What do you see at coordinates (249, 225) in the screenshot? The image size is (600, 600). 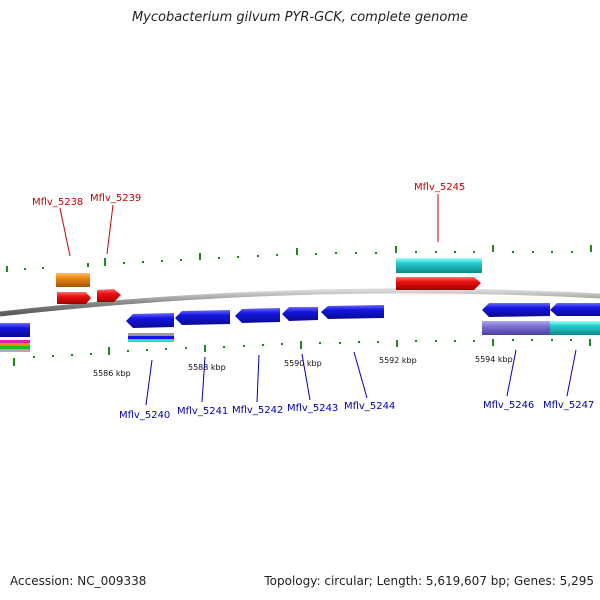 I see `label-leaders-top` at bounding box center [249, 225].